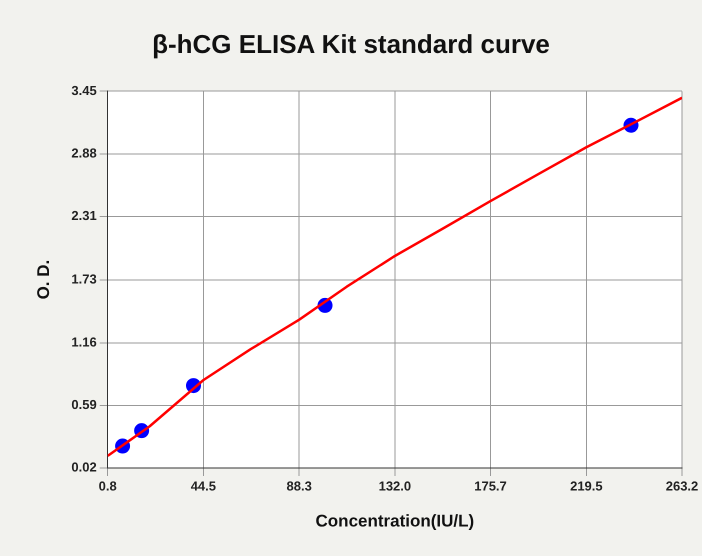 The image size is (702, 556). What do you see at coordinates (203, 486) in the screenshot?
I see `x-tick-label: 44.5` at bounding box center [203, 486].